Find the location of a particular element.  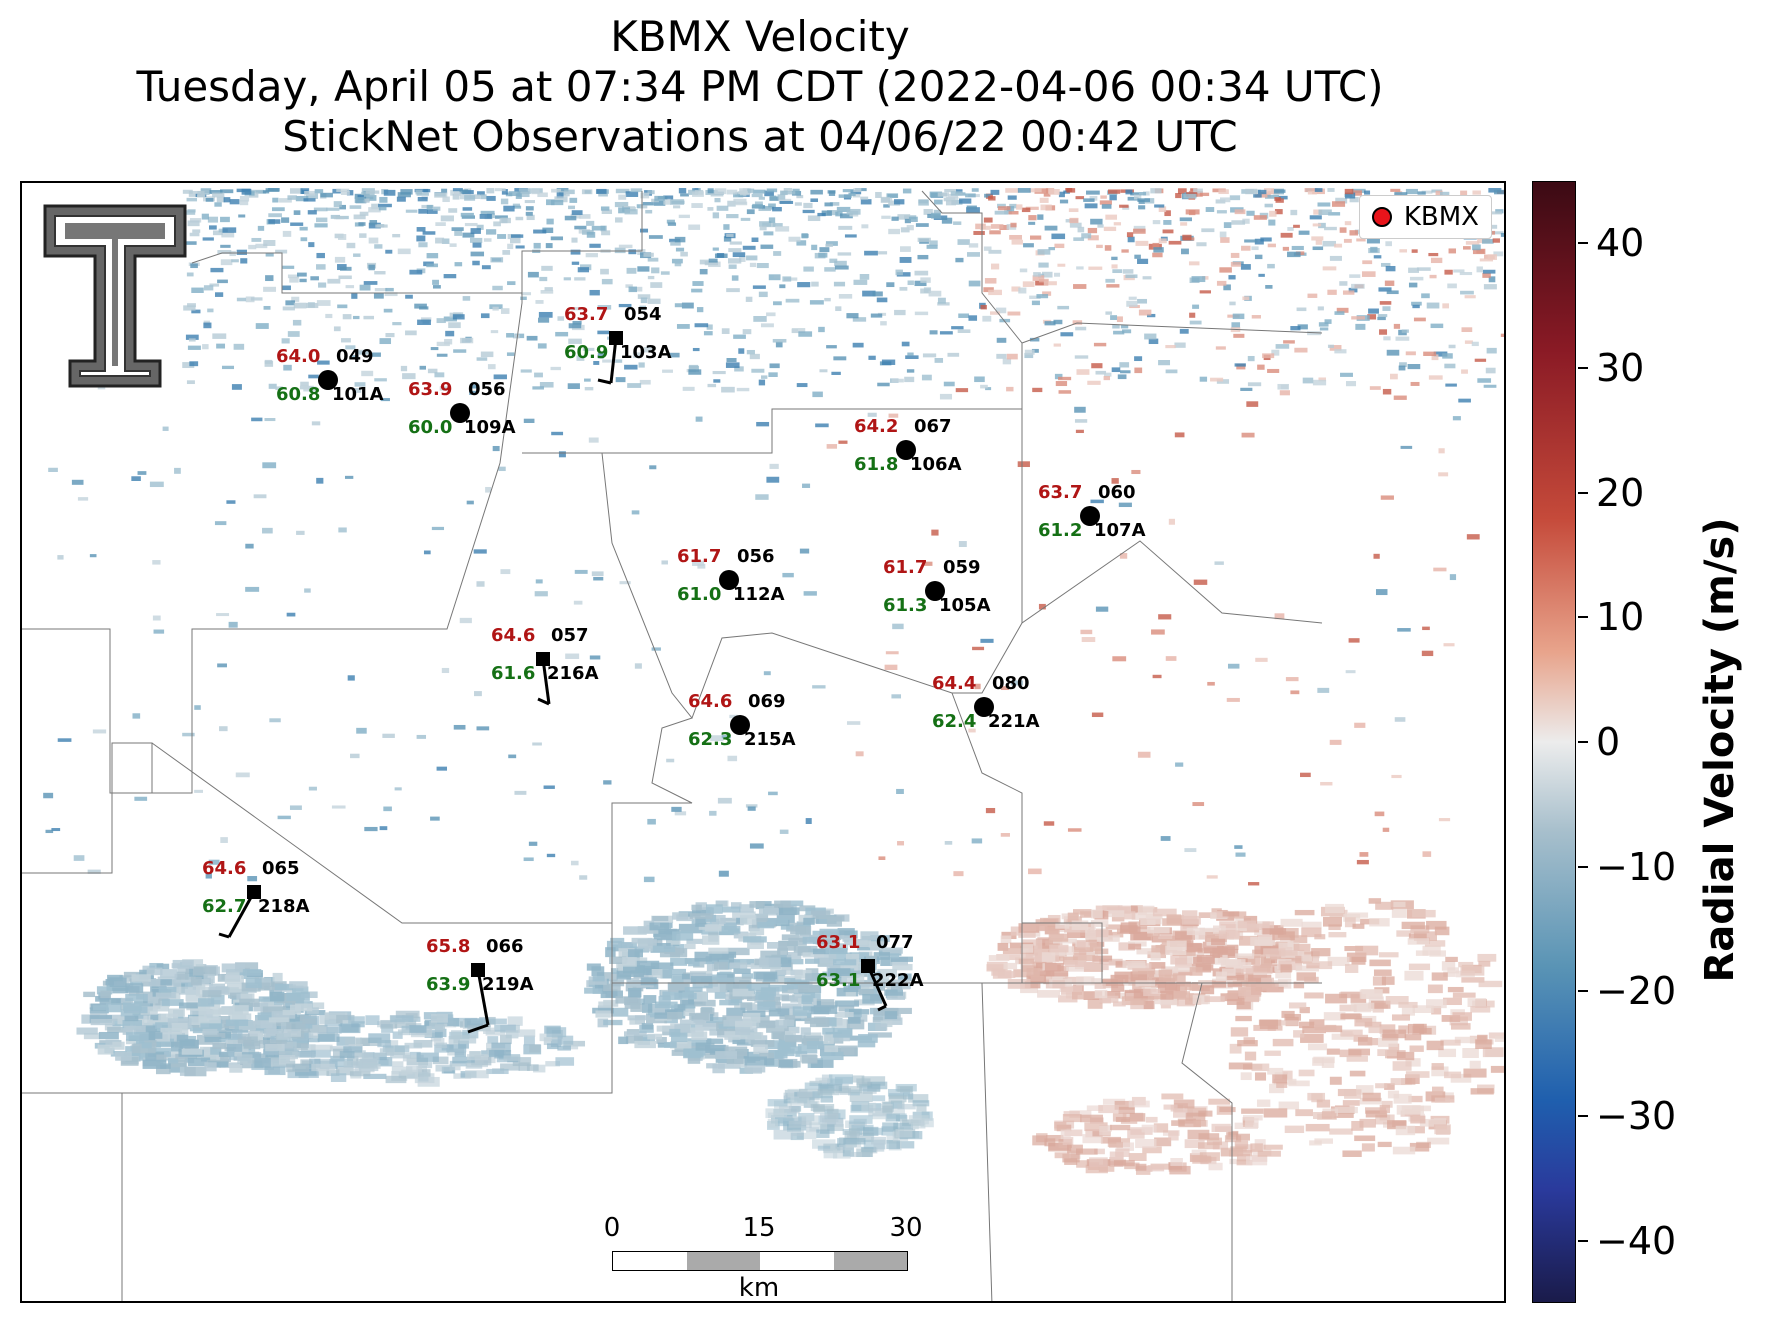

station-temperature: 63.1 is located at coordinates (838, 942).